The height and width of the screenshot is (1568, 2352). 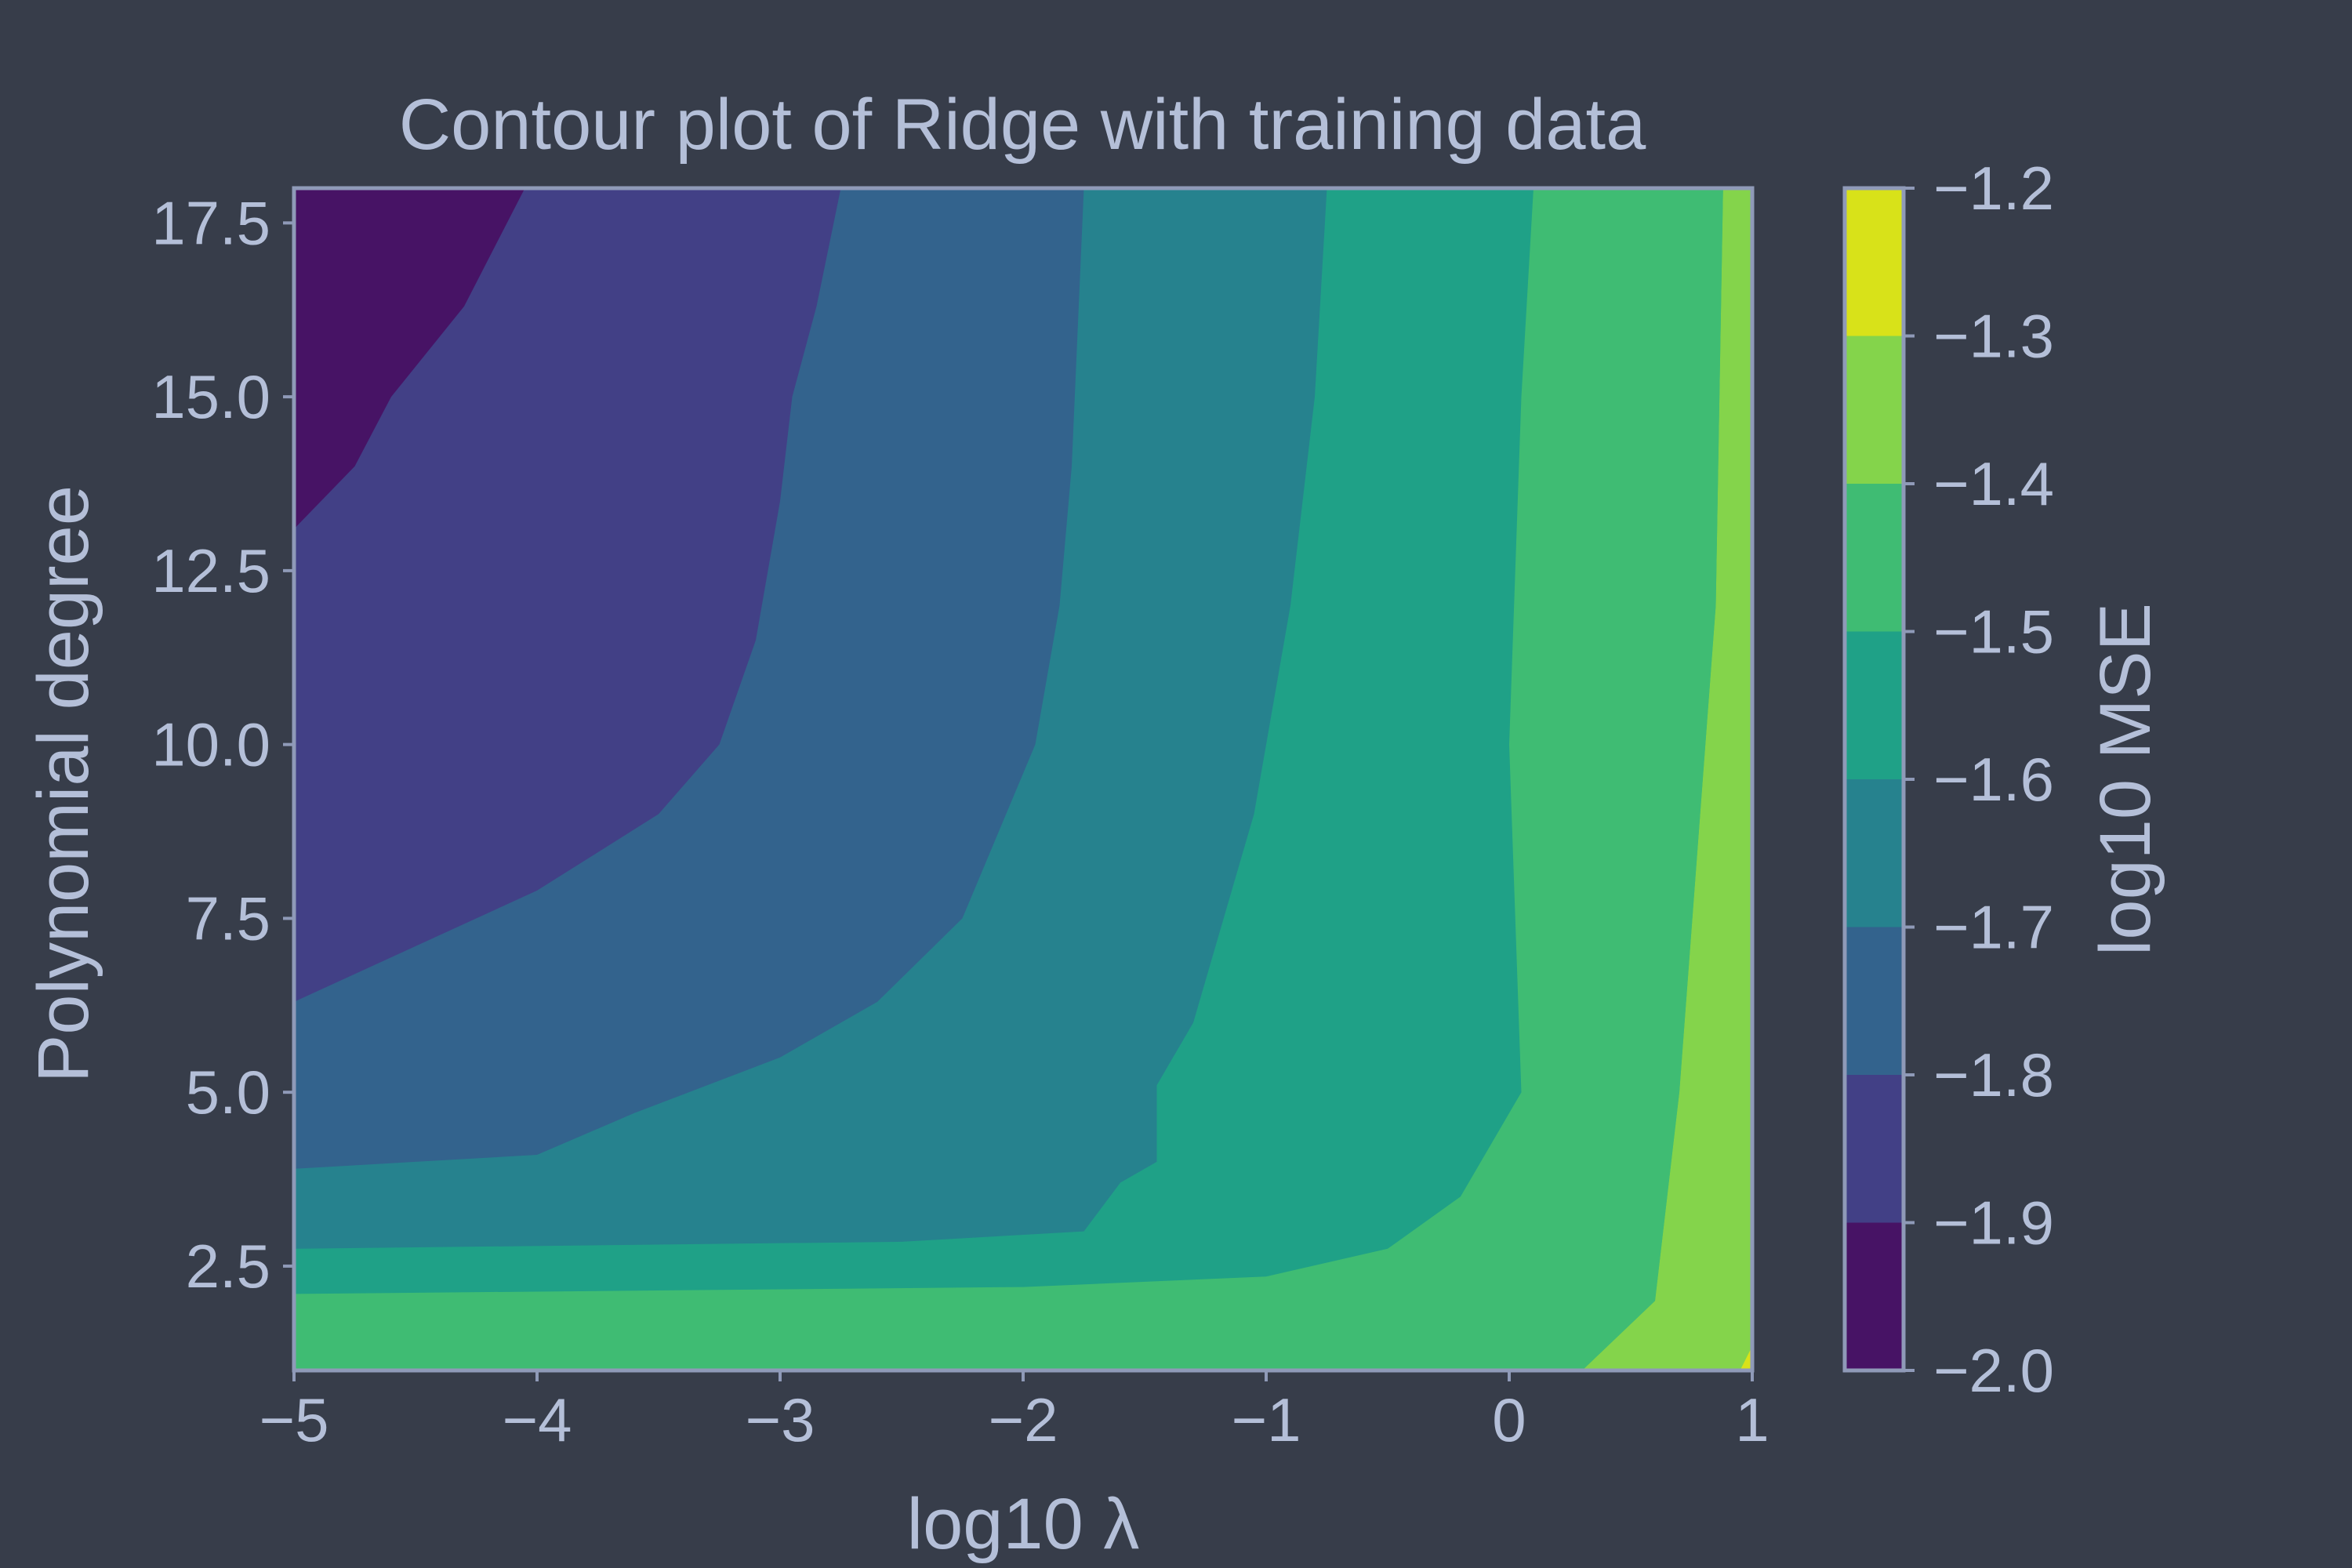 I want to click on x-tick-label: 1, so click(x=1752, y=1419).